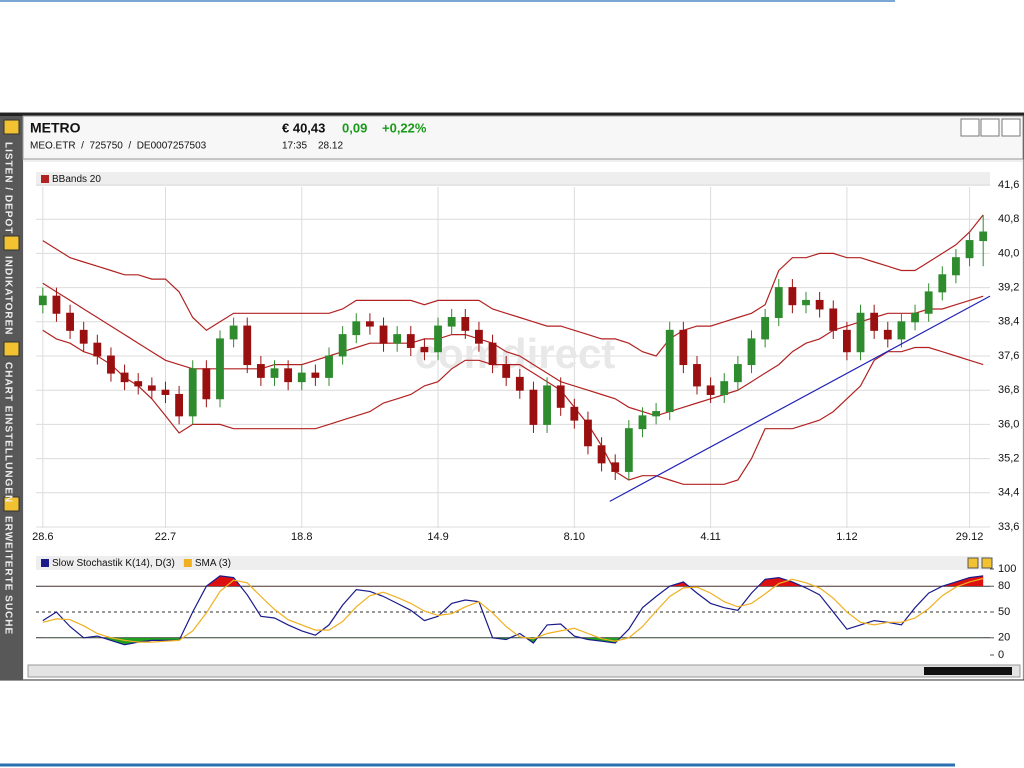 This screenshot has height=768, width=1024. I want to click on watermark: comdirect, so click(515, 353).